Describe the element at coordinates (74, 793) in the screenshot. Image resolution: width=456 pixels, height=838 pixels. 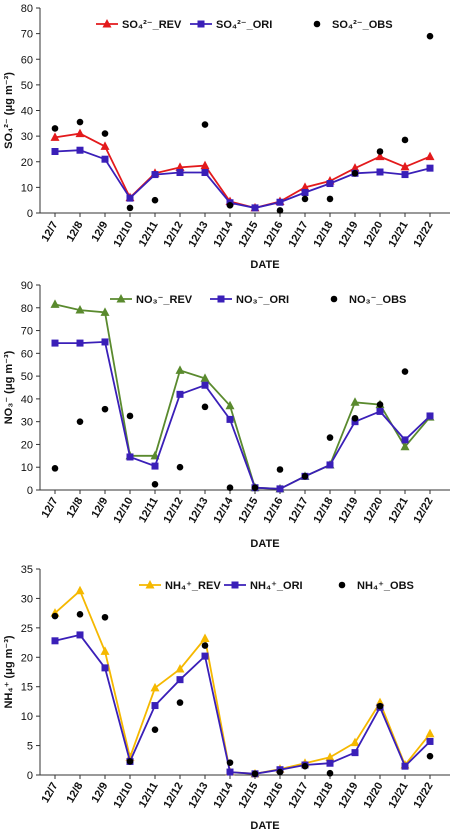
I see `x-tick-label: 12/8` at that location.